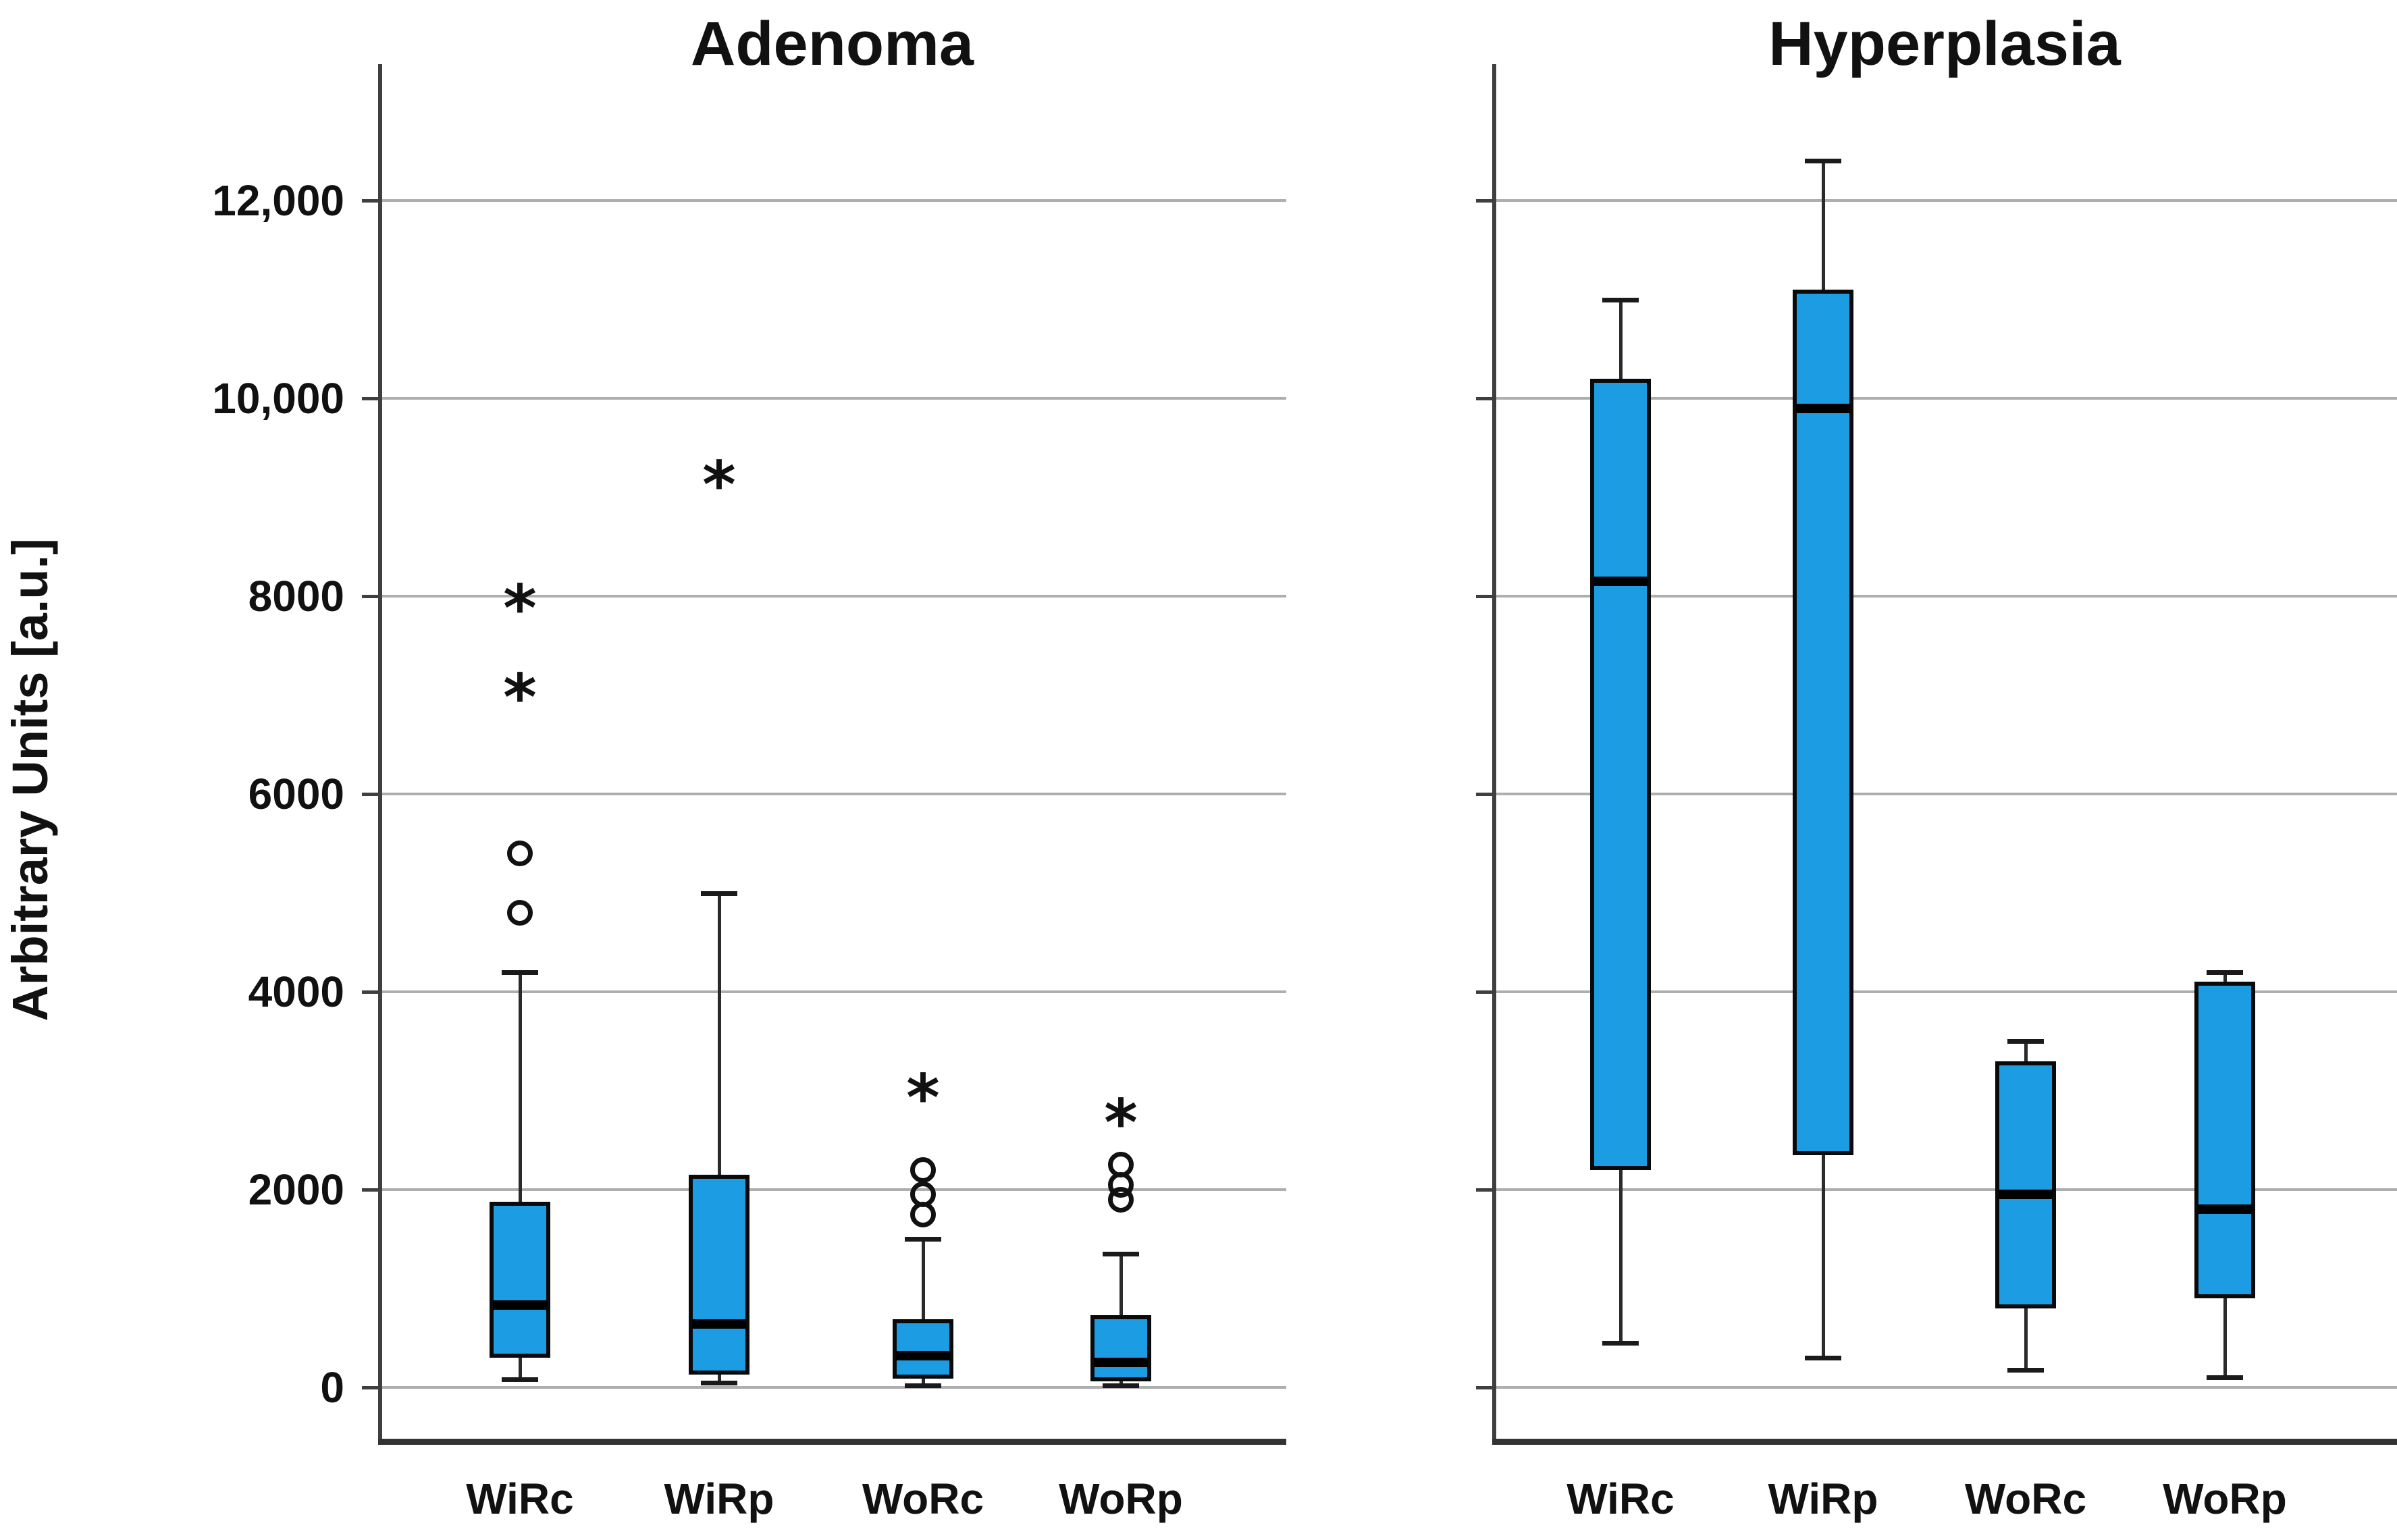 Image resolution: width=2397 pixels, height=1540 pixels. Describe the element at coordinates (2224, 1140) in the screenshot. I see `box-hyperplasia-worp` at that location.